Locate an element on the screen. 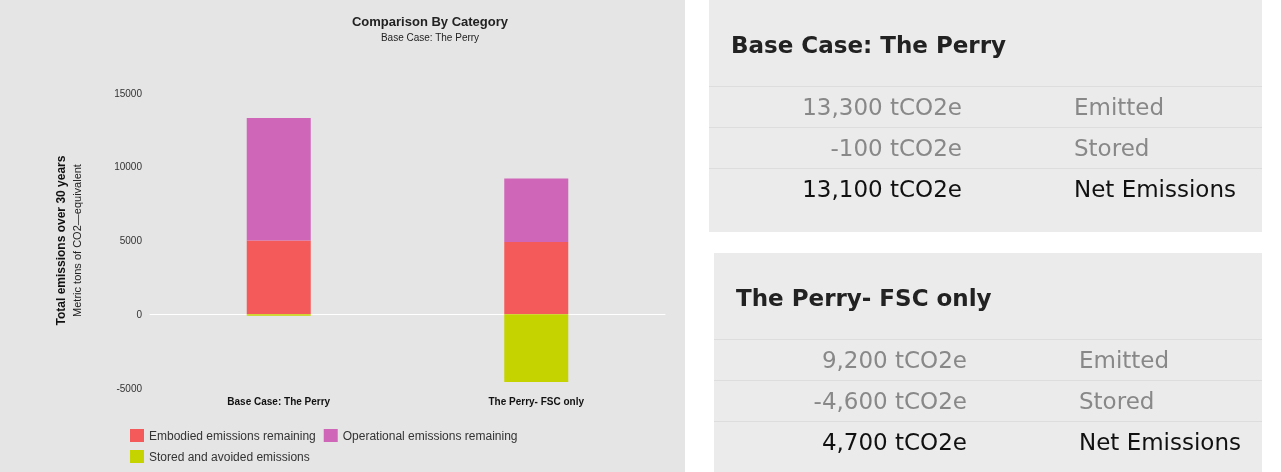 The width and height of the screenshot is (1281, 472). legend-label: Operational emissions remaining is located at coordinates (430, 435).